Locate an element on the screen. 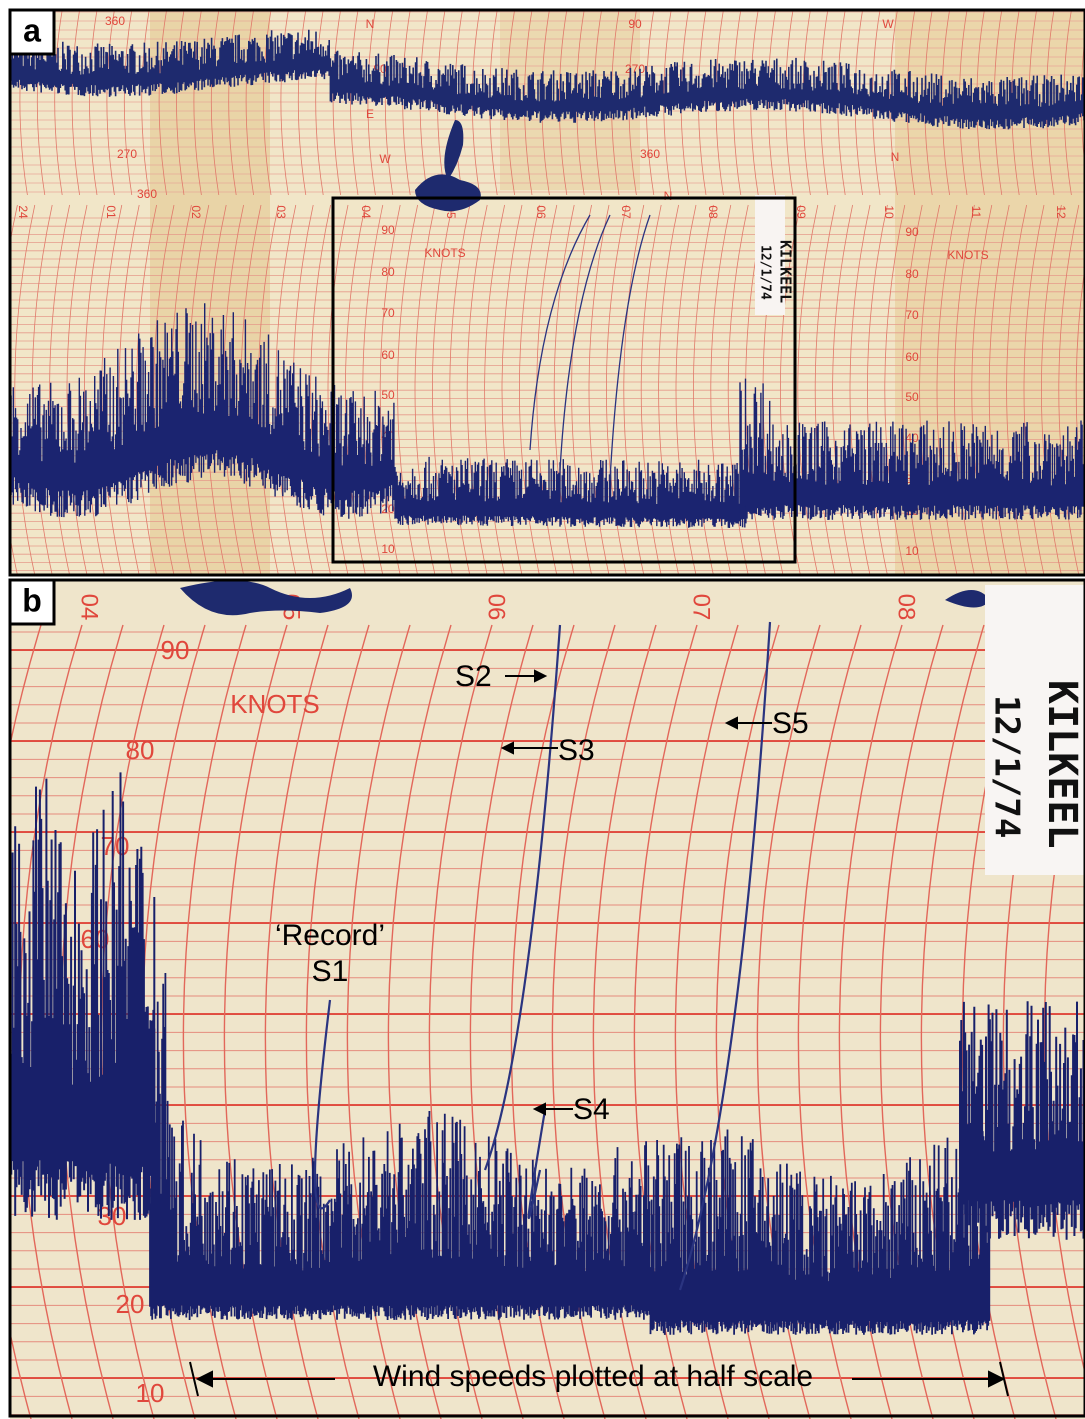  scale-arrow is located at coordinates (599, 1379).